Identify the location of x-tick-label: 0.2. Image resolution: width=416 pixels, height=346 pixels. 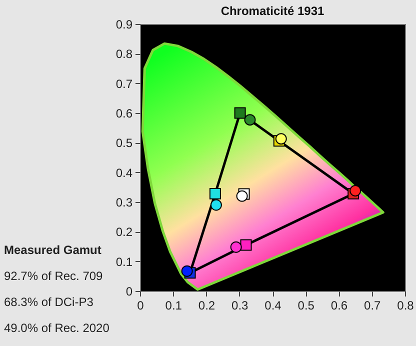
(207, 305).